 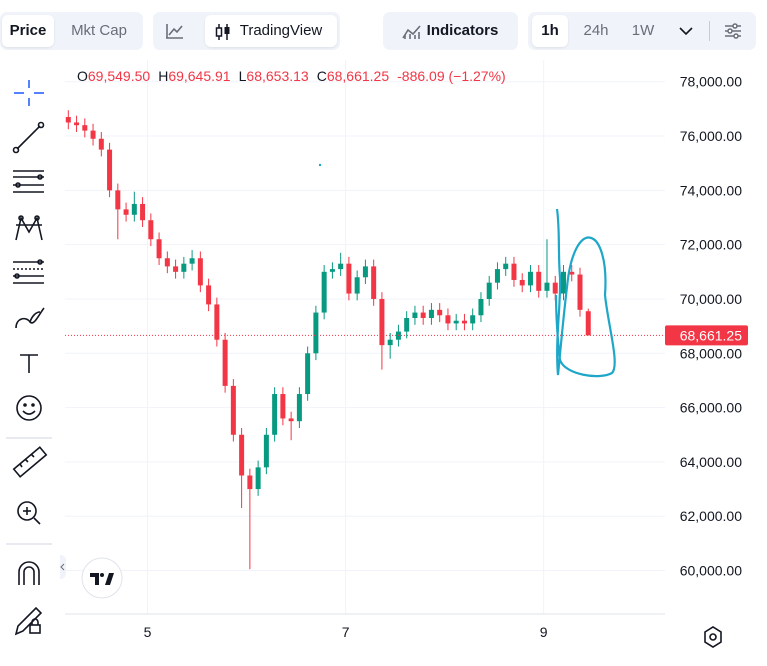 I want to click on annotation-dot, so click(x=320, y=165).